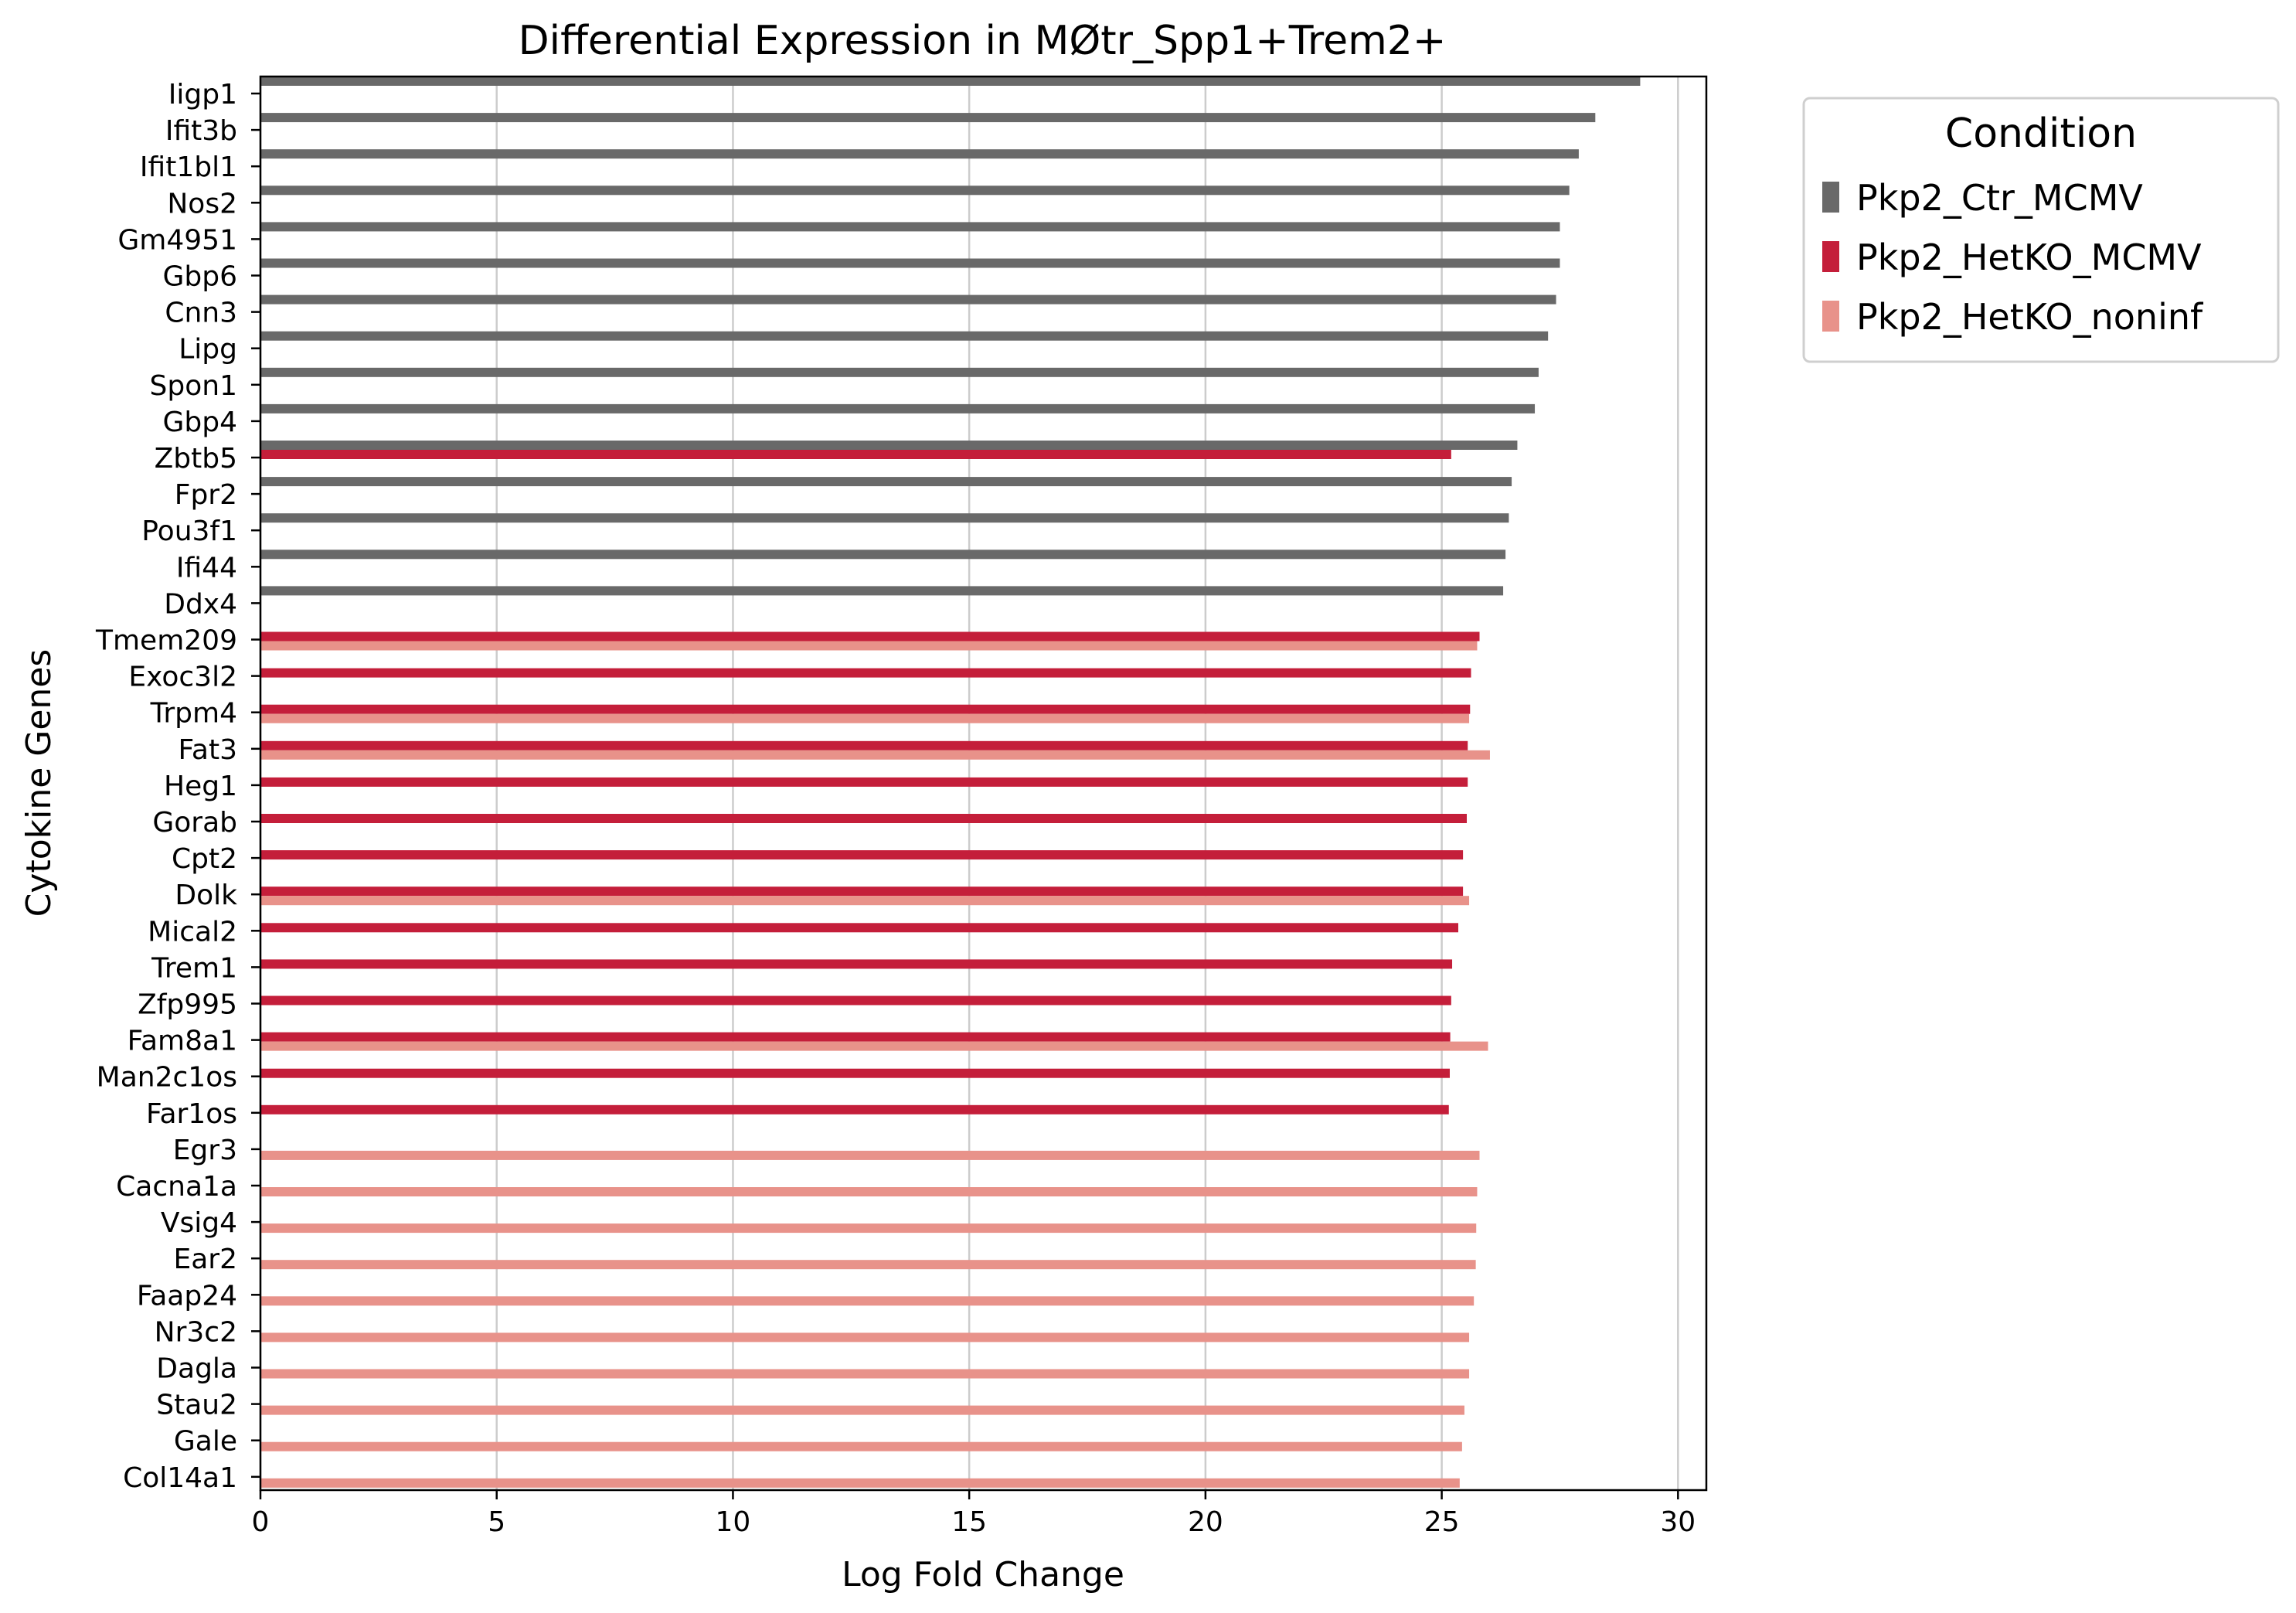 The image size is (2296, 1613). What do you see at coordinates (2000, 198) in the screenshot?
I see `legend-label: Pkp2_Ctr_MCMV` at bounding box center [2000, 198].